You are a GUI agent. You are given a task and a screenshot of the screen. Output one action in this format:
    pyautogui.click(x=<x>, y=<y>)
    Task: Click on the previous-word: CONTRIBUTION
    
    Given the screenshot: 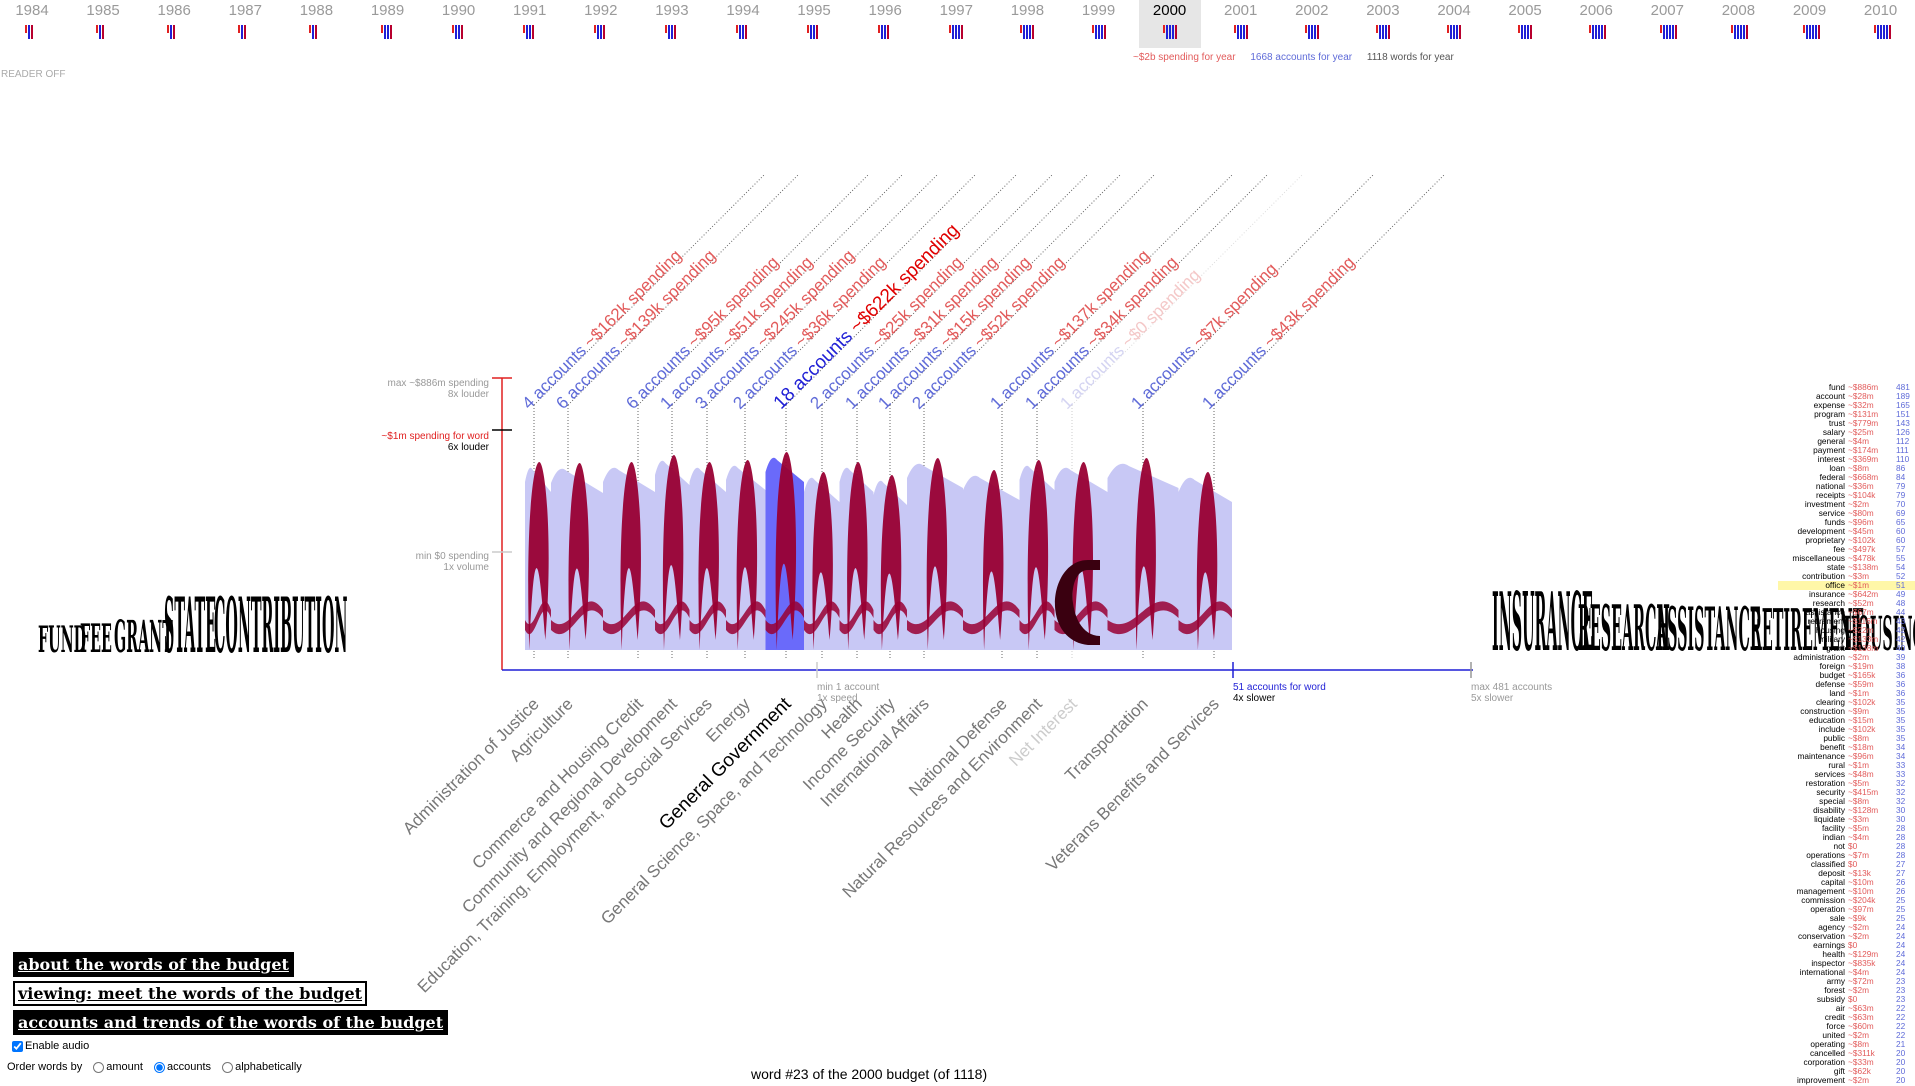 What is the action you would take?
    pyautogui.click(x=280, y=625)
    